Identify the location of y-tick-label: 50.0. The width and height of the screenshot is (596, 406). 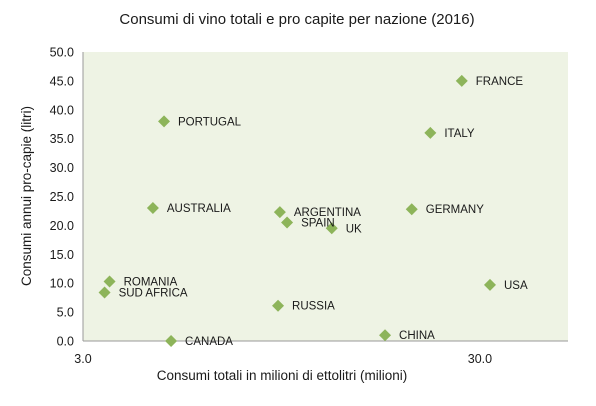
(62, 53).